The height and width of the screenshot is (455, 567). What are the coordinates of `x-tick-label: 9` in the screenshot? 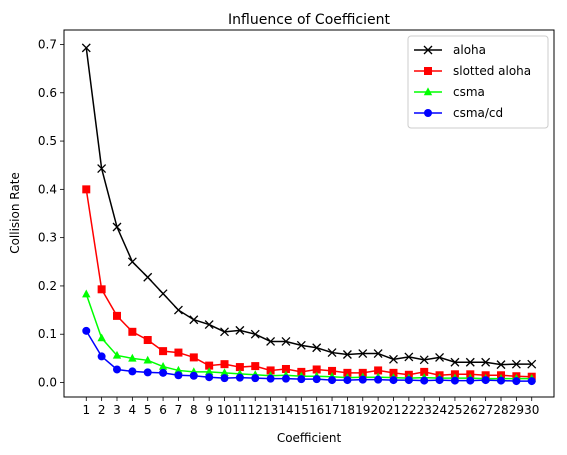 It's located at (209, 410).